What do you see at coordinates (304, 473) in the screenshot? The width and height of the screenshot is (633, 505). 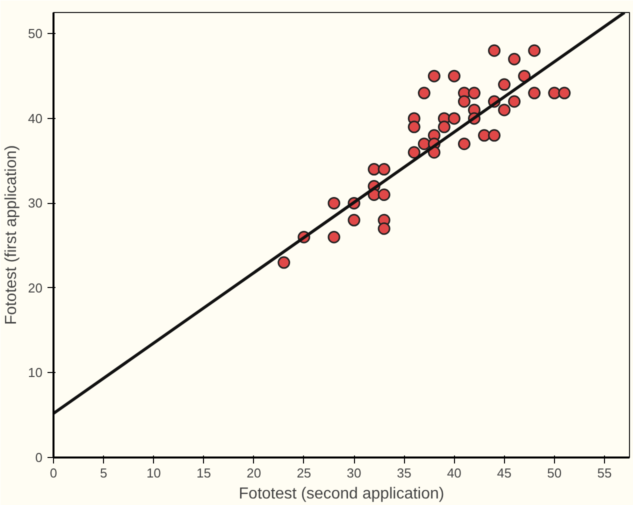 I see `x-tick-label: 25` at bounding box center [304, 473].